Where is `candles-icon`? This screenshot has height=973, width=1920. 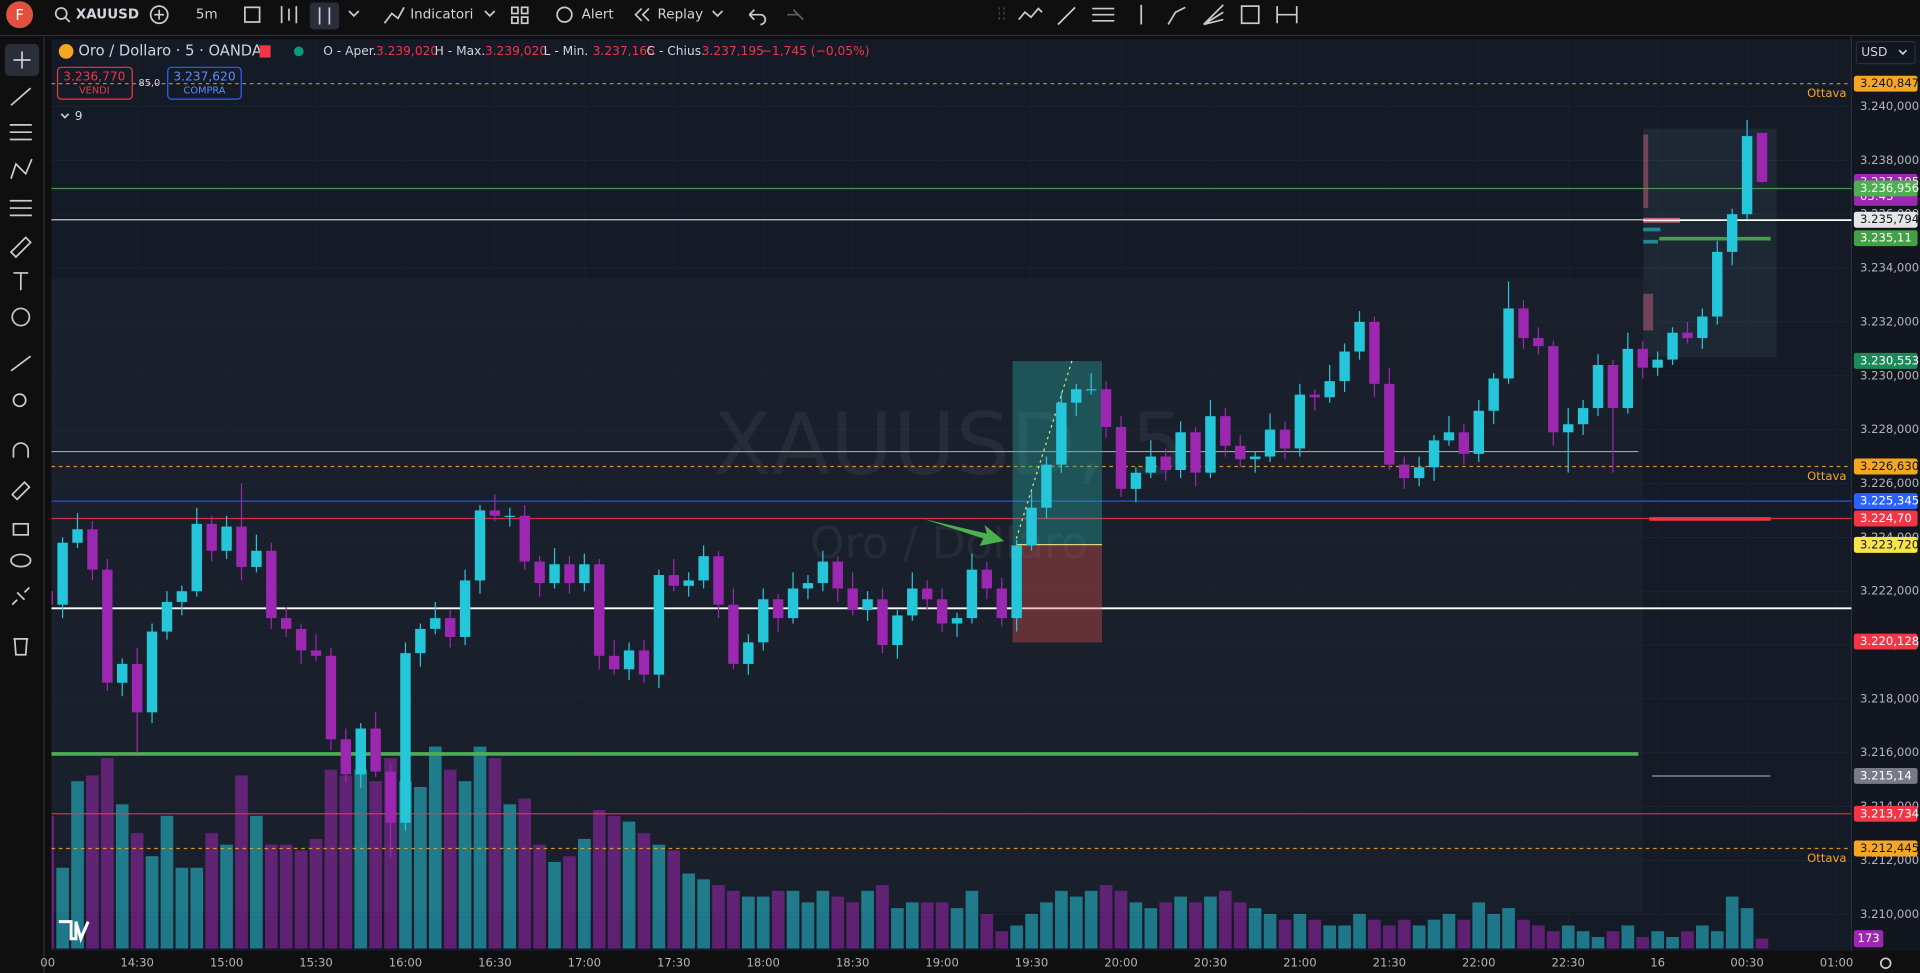 candles-icon is located at coordinates (324, 16).